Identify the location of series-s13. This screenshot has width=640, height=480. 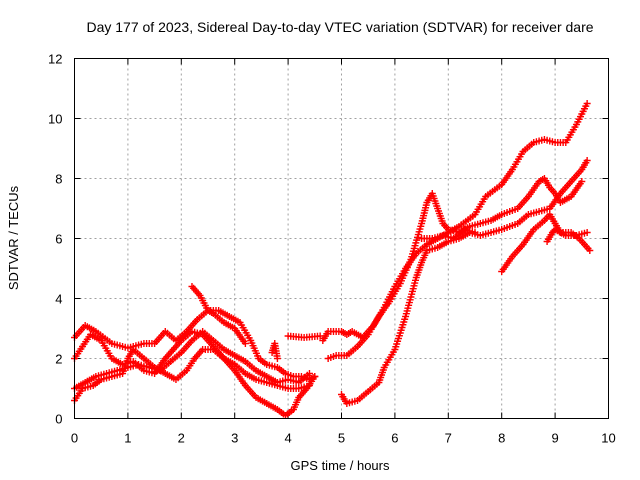
(567, 235).